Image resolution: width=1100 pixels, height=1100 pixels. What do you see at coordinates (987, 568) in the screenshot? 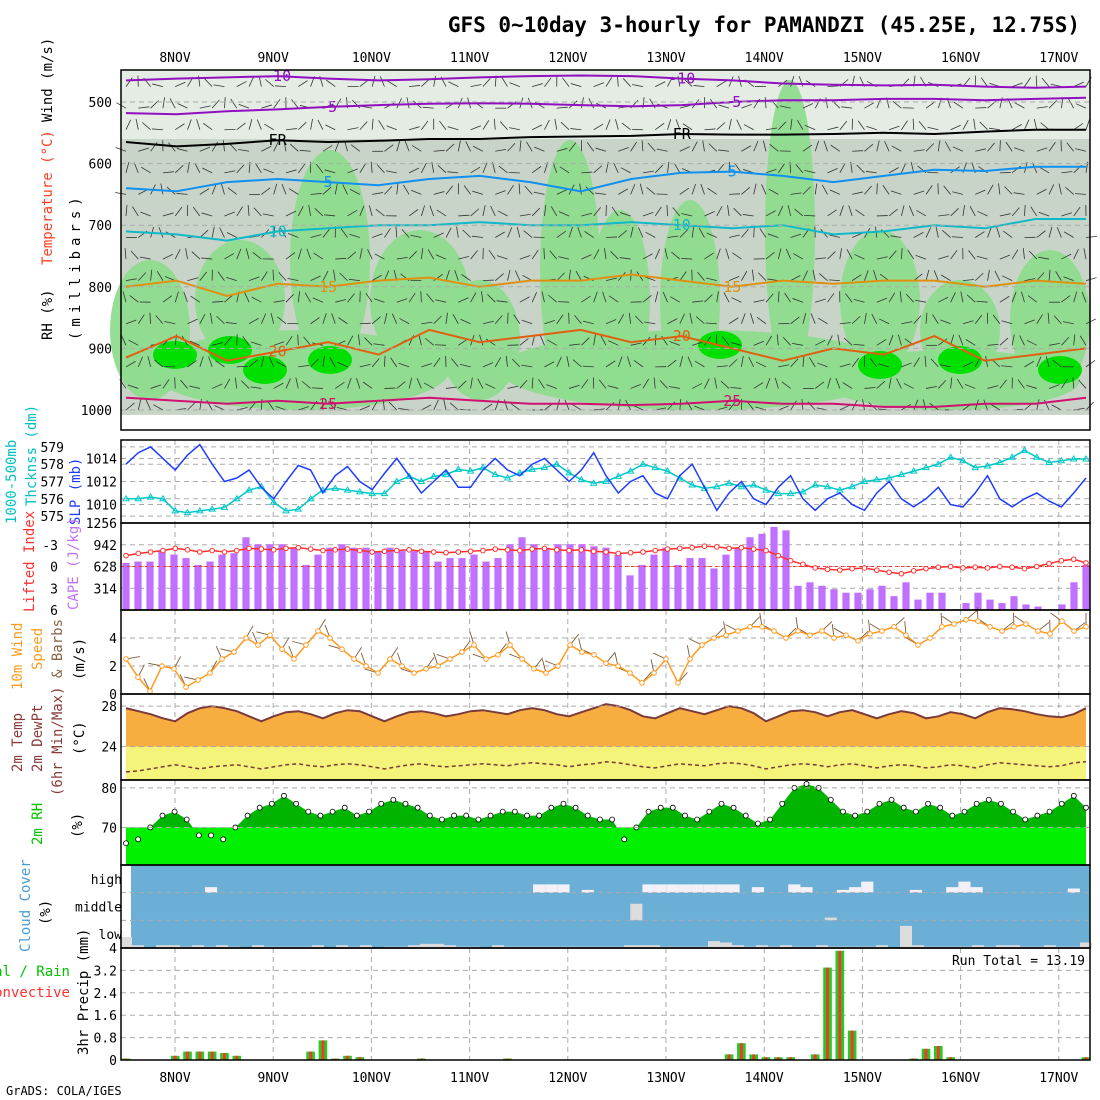
I see `lifted-index-line-point` at bounding box center [987, 568].